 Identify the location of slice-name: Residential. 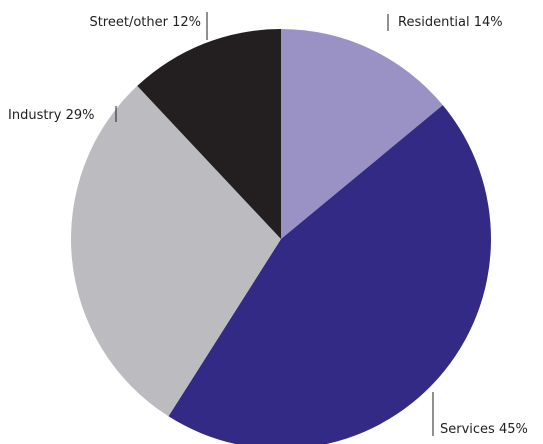
(434, 22).